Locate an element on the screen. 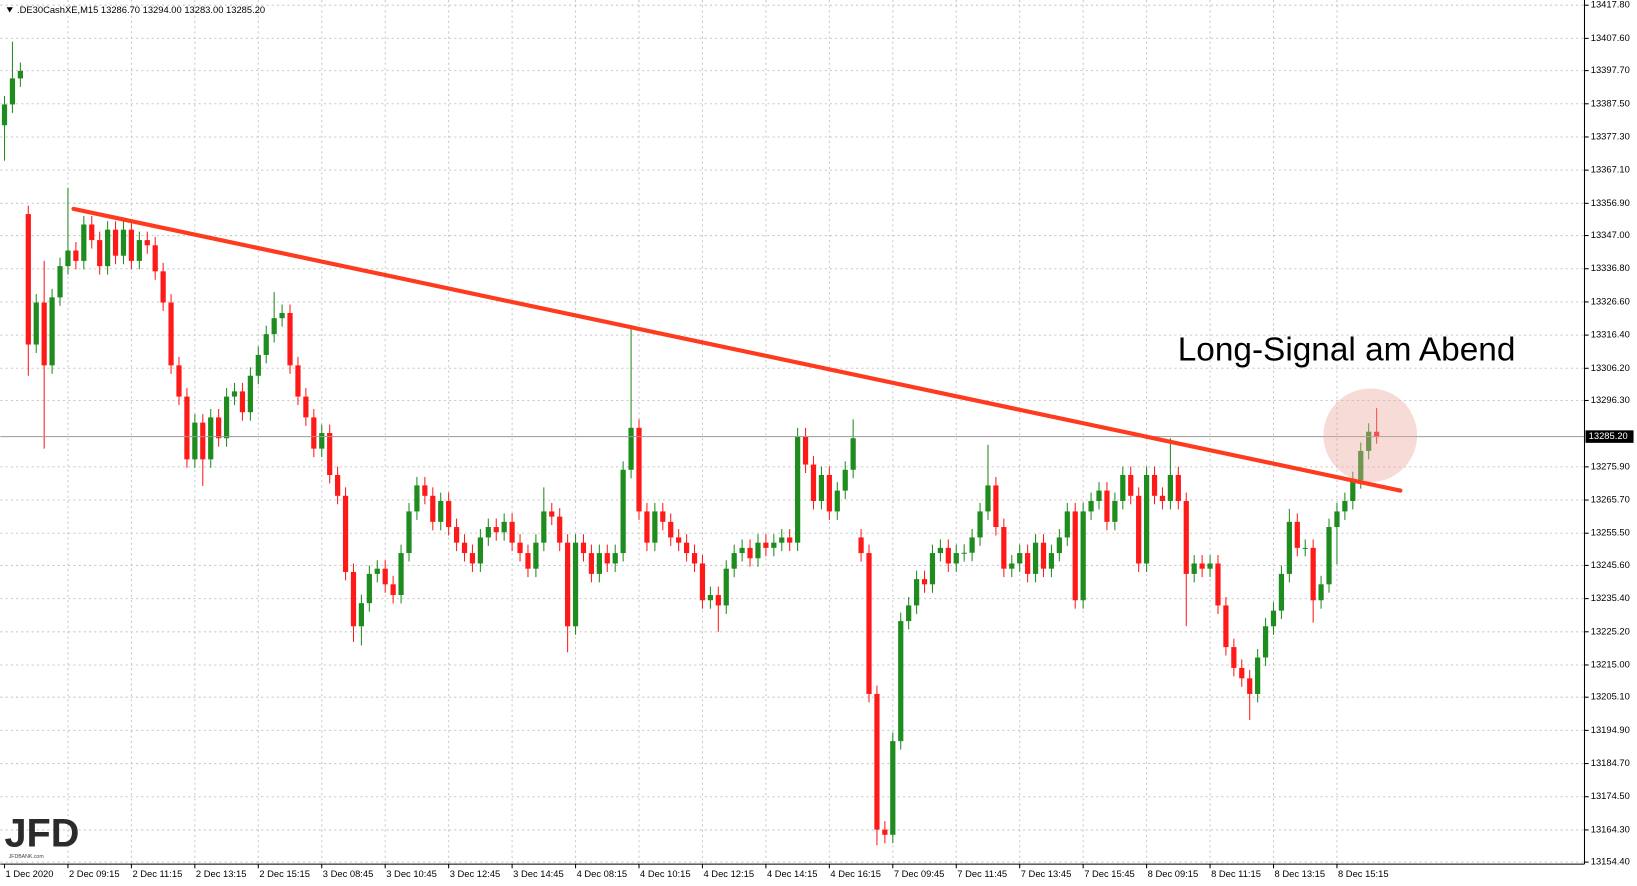 The height and width of the screenshot is (886, 1637). x-tick-label: 2 Dec 09:15 is located at coordinates (94, 873).